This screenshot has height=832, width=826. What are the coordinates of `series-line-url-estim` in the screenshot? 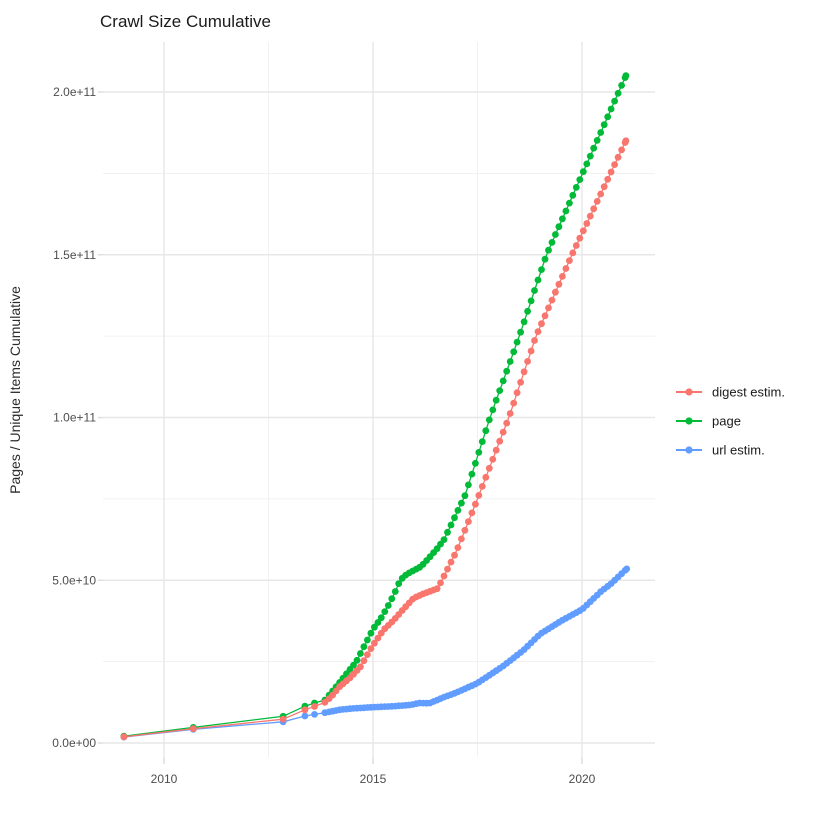 It's located at (375, 653).